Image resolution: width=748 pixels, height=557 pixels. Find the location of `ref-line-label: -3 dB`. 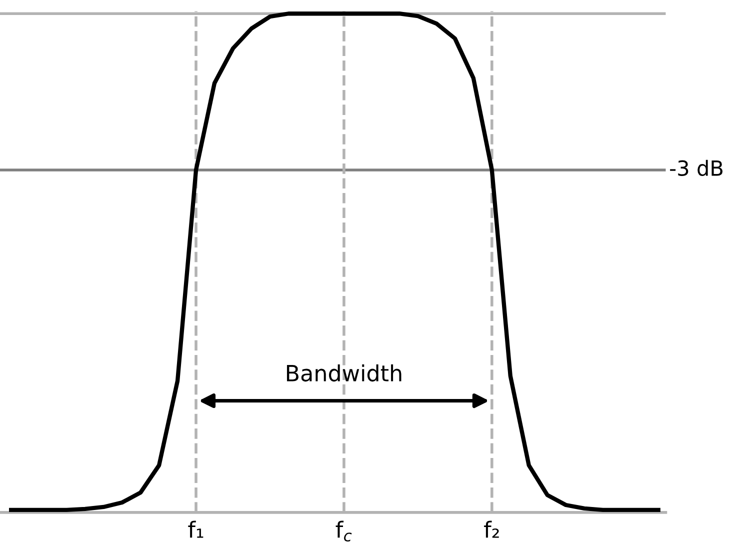

ref-line-label: -3 dB is located at coordinates (696, 168).